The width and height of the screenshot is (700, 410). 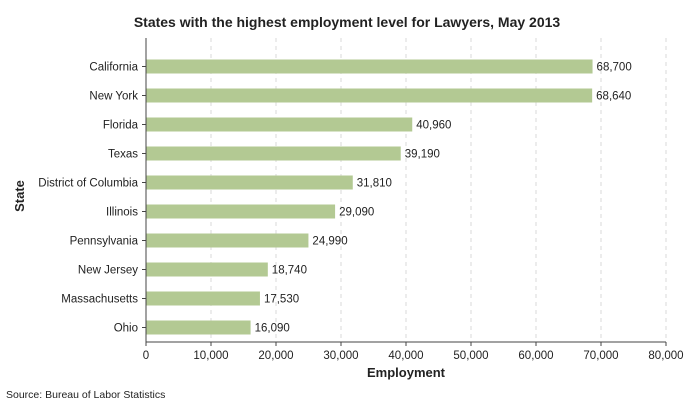 What do you see at coordinates (356, 213) in the screenshot?
I see `value-label: 29,090` at bounding box center [356, 213].